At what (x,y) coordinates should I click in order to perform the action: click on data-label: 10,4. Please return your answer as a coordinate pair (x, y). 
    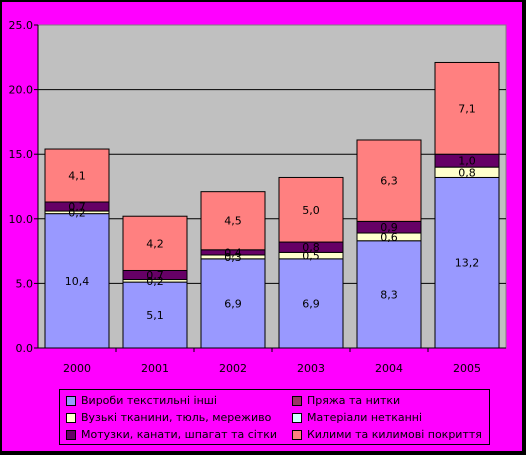
    Looking at the image, I should click on (77, 281).